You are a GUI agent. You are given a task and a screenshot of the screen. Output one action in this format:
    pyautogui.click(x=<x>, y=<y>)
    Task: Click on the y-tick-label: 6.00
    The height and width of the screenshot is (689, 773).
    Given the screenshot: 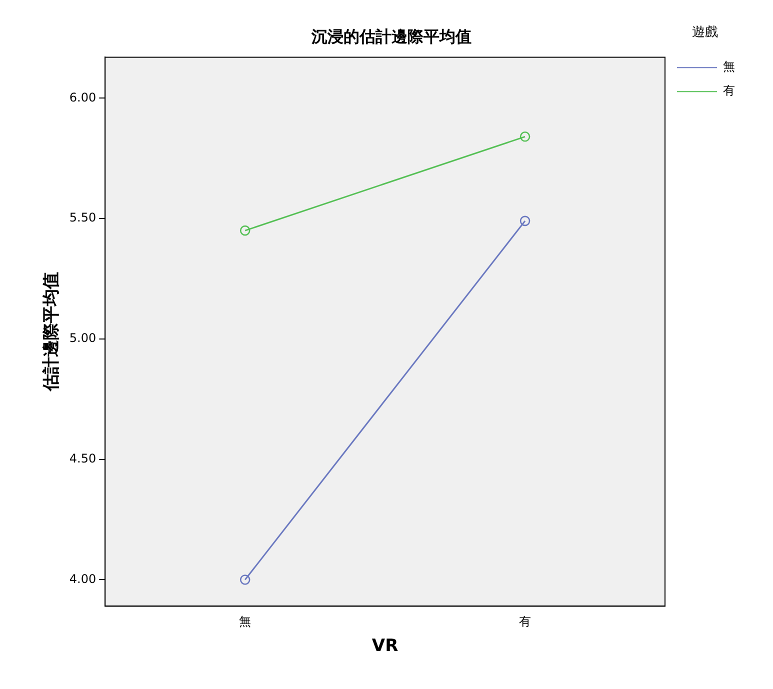 What is the action you would take?
    pyautogui.click(x=82, y=97)
    